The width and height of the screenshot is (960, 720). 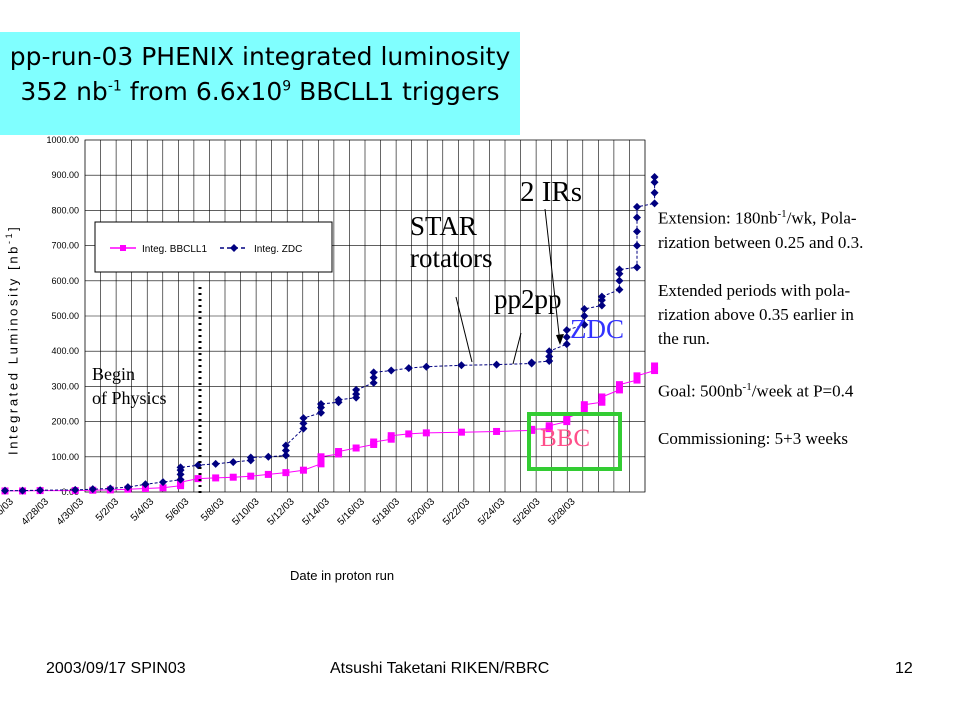 I want to click on y-tick-label: 900.00, so click(x=65, y=175).